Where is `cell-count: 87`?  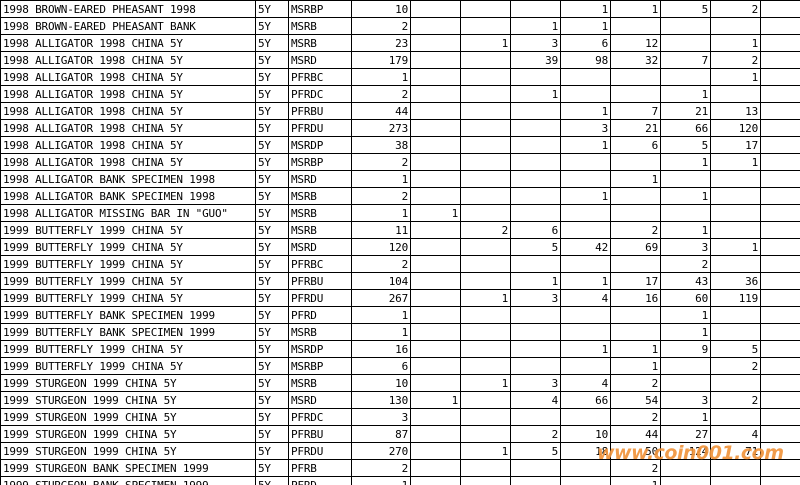 cell-count: 87 is located at coordinates (381, 434).